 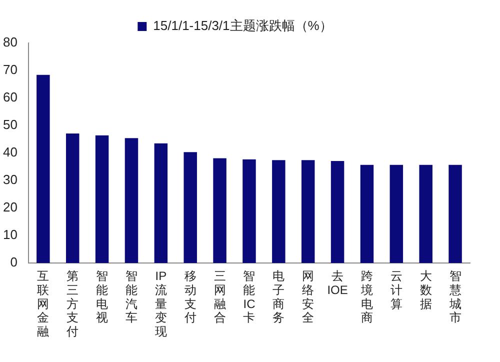 I want to click on y-tick-label: 50, so click(x=10, y=124).